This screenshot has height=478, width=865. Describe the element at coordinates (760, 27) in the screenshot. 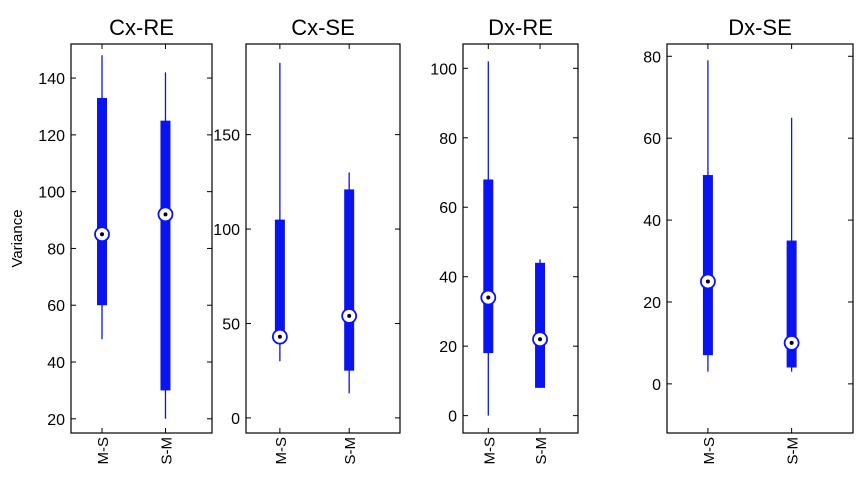

I see `panel-title: Dx-SE` at that location.